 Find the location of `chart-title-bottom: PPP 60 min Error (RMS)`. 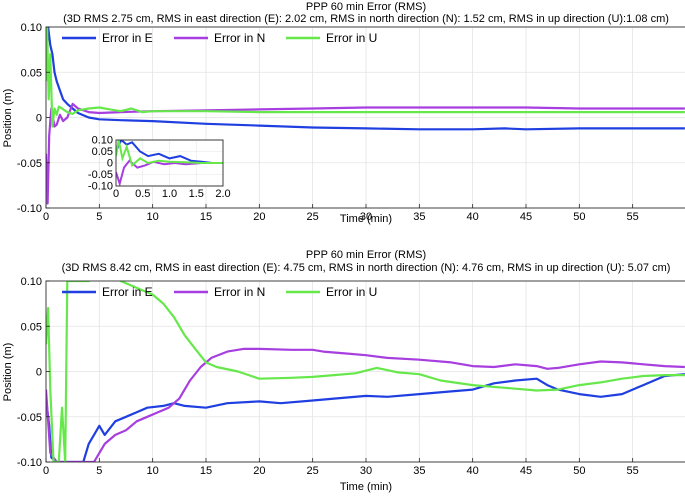

chart-title-bottom: PPP 60 min Error (RMS) is located at coordinates (366, 255).